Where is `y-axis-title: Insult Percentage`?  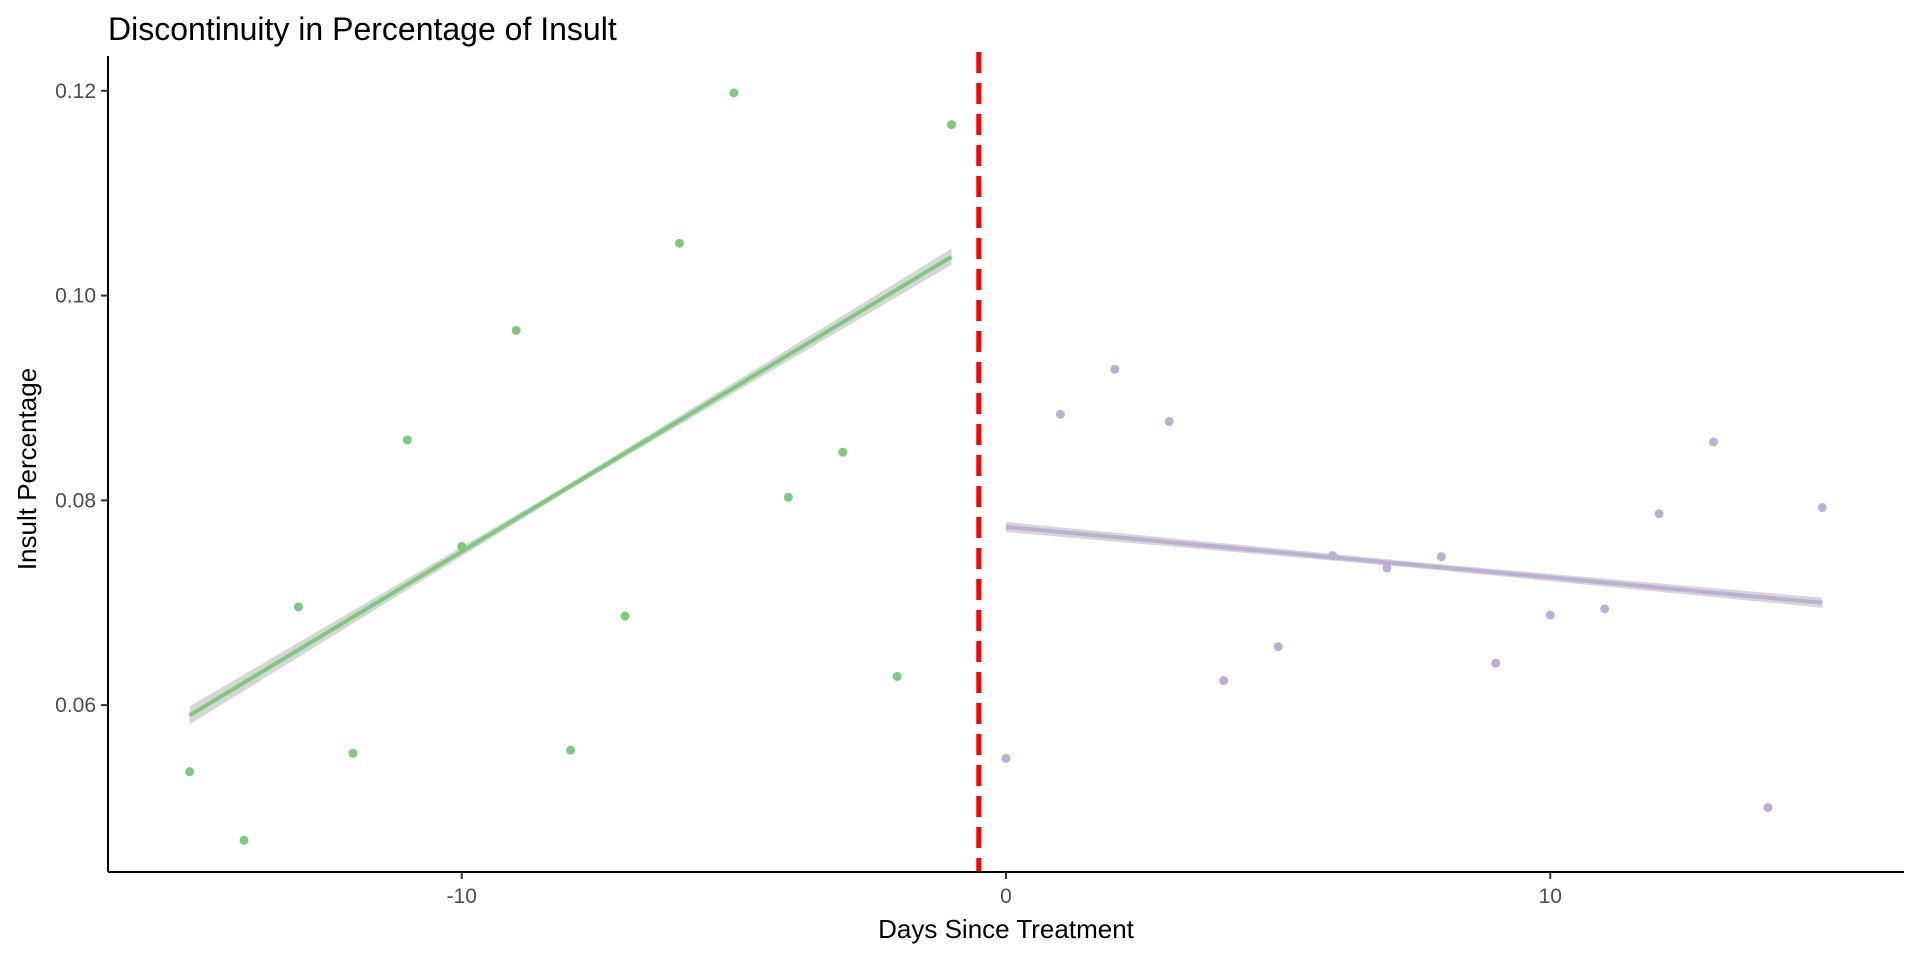
y-axis-title: Insult Percentage is located at coordinates (27, 469).